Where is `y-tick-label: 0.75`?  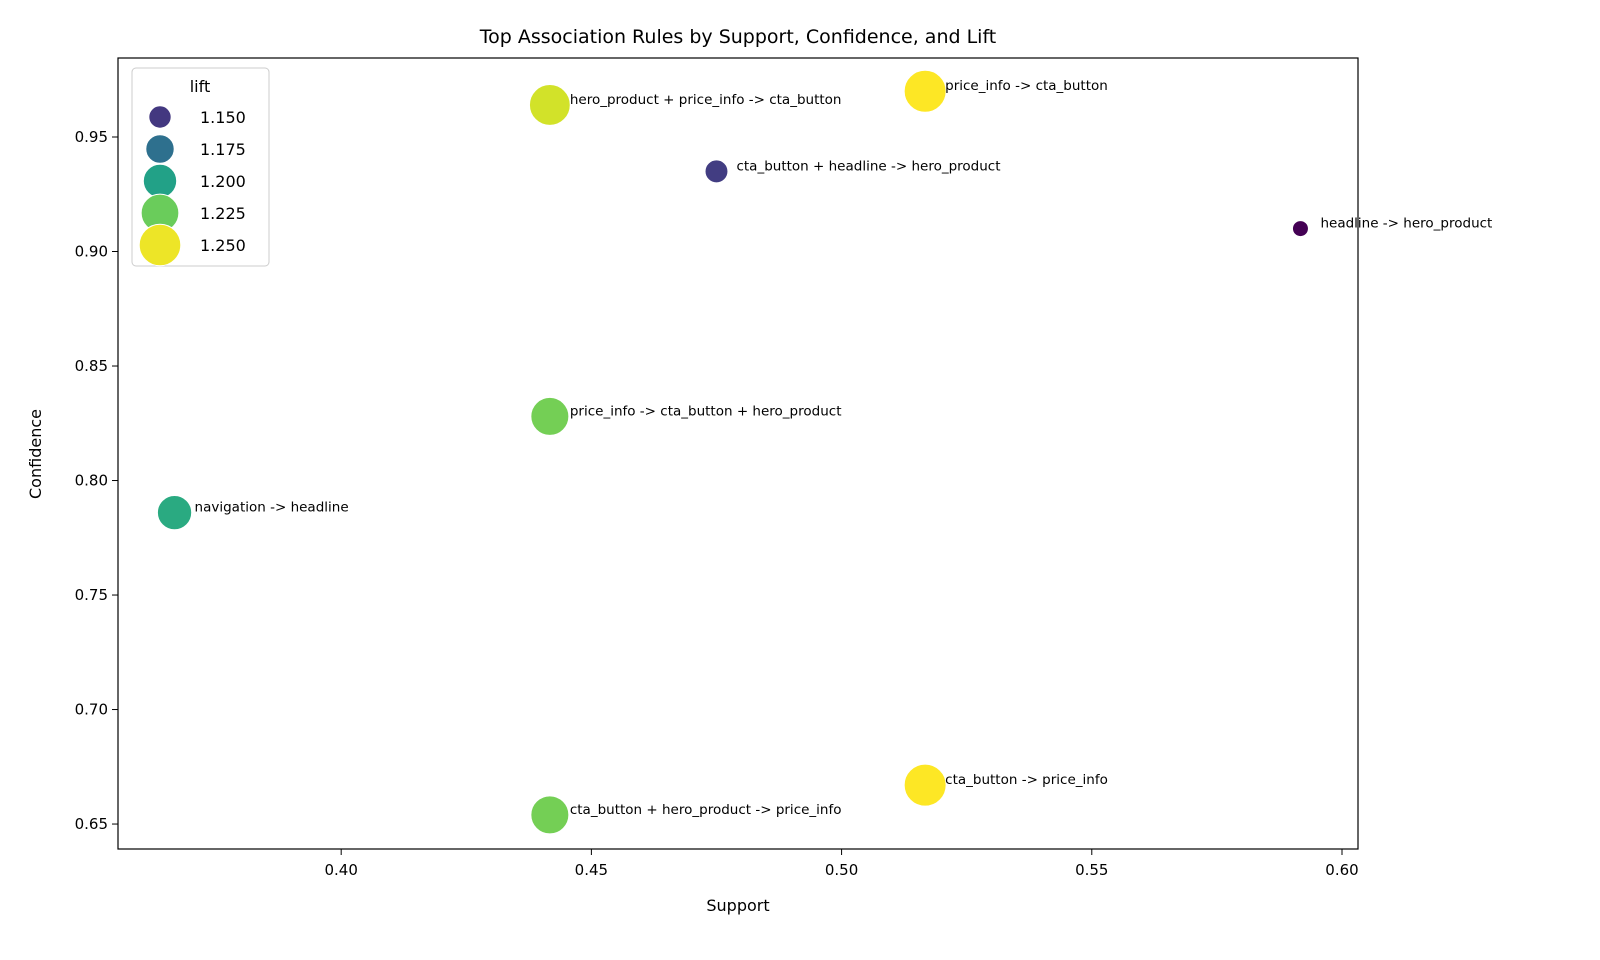
y-tick-label: 0.75 is located at coordinates (91, 595).